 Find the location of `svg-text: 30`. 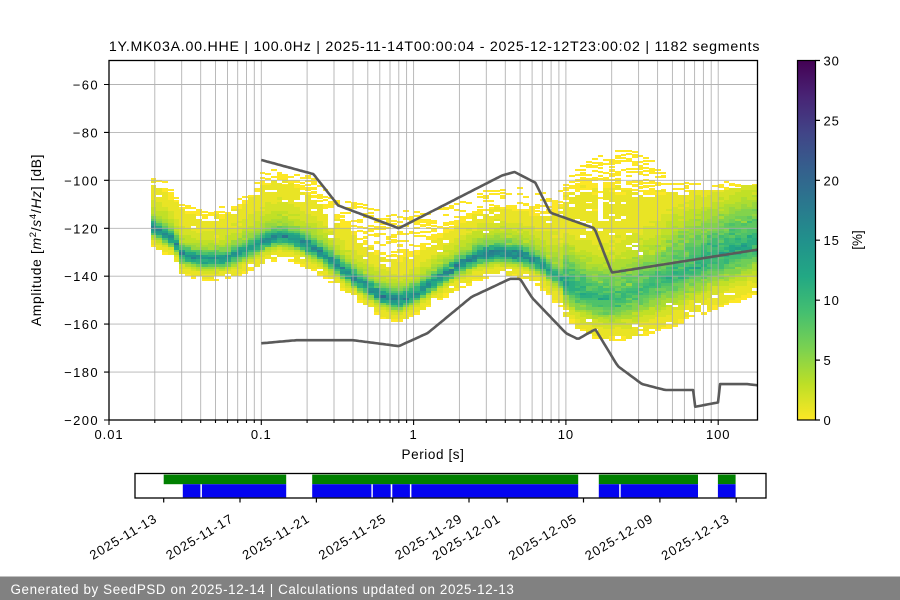

svg-text: 30 is located at coordinates (832, 61).